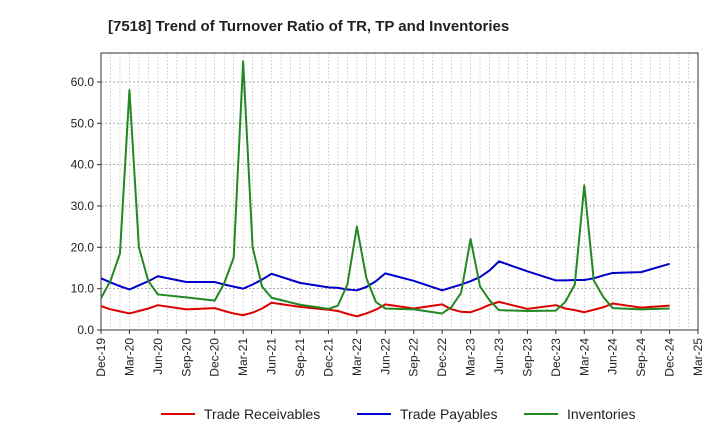 This screenshot has height=440, width=720. What do you see at coordinates (471, 357) in the screenshot?
I see `x-tick-label: Mar-23` at bounding box center [471, 357].